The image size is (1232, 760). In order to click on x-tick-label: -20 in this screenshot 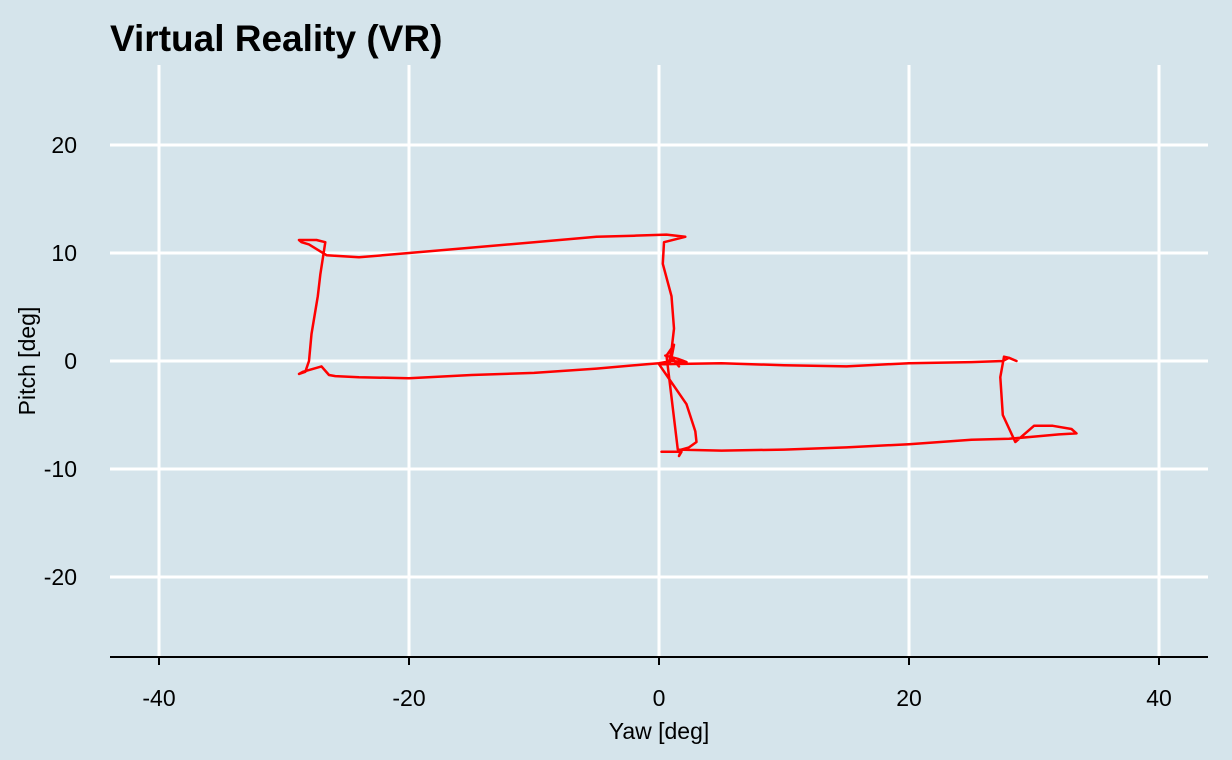, I will do `click(408, 698)`.